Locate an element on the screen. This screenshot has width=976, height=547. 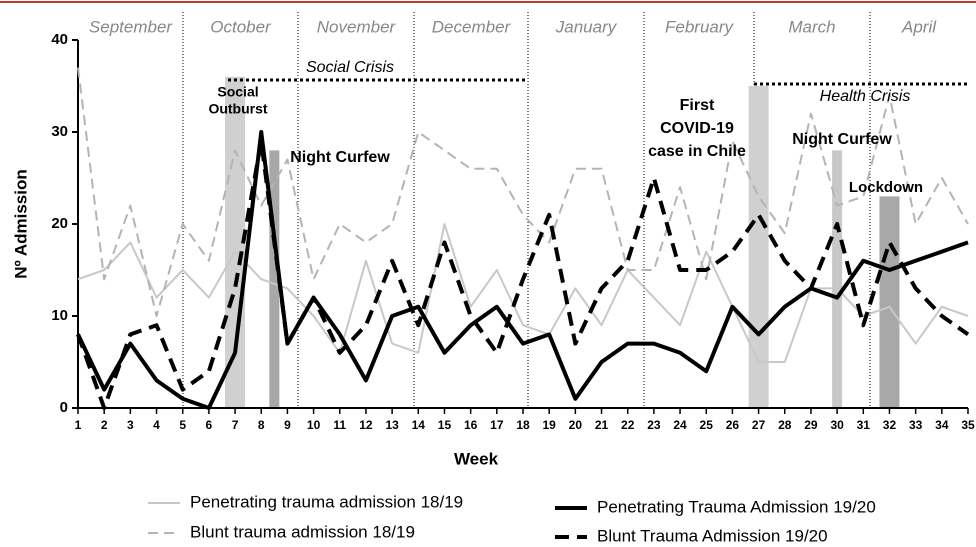
x-tick-label: 7 is located at coordinates (235, 425).